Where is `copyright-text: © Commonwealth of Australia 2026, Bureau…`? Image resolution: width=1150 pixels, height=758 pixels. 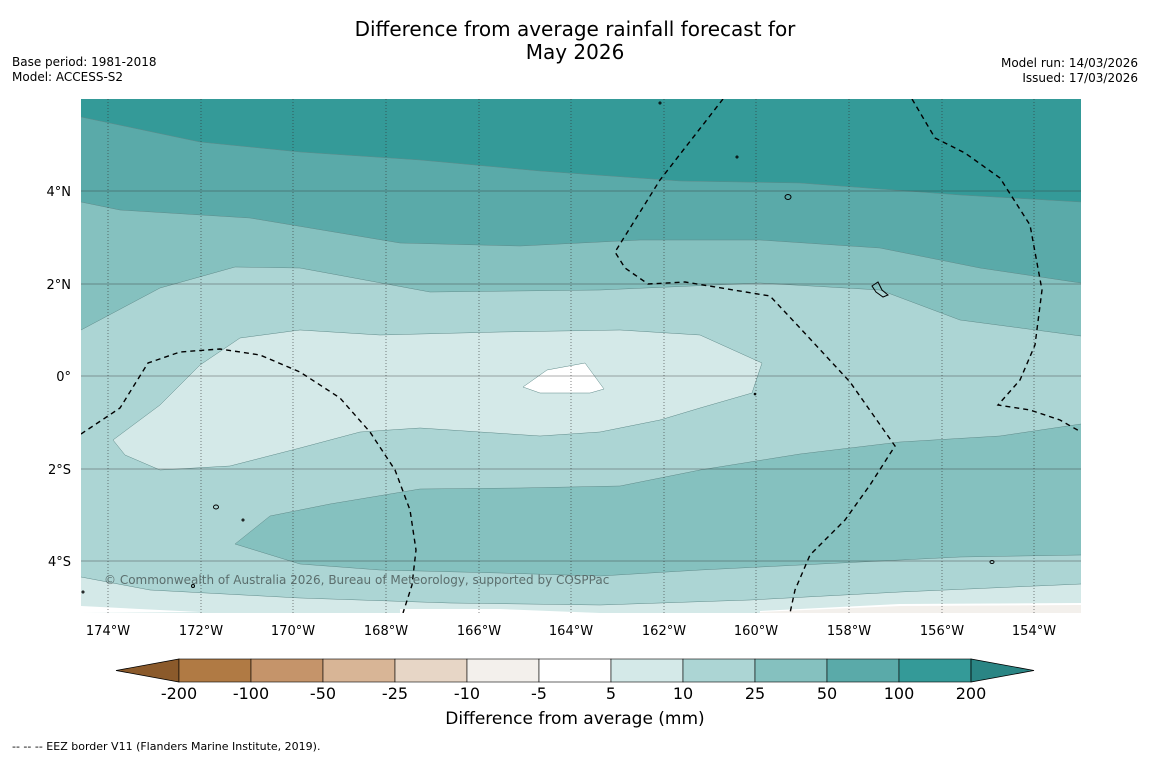 copyright-text: © Commonwealth of Australia 2026, Bureau… is located at coordinates (356, 580).